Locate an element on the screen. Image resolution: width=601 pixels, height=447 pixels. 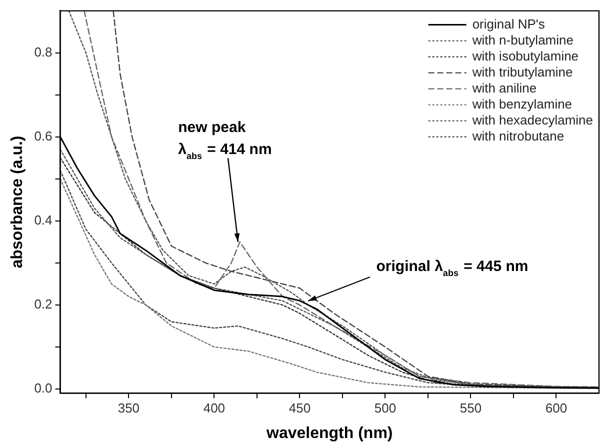
legend-label: with aniline is located at coordinates (504, 88).